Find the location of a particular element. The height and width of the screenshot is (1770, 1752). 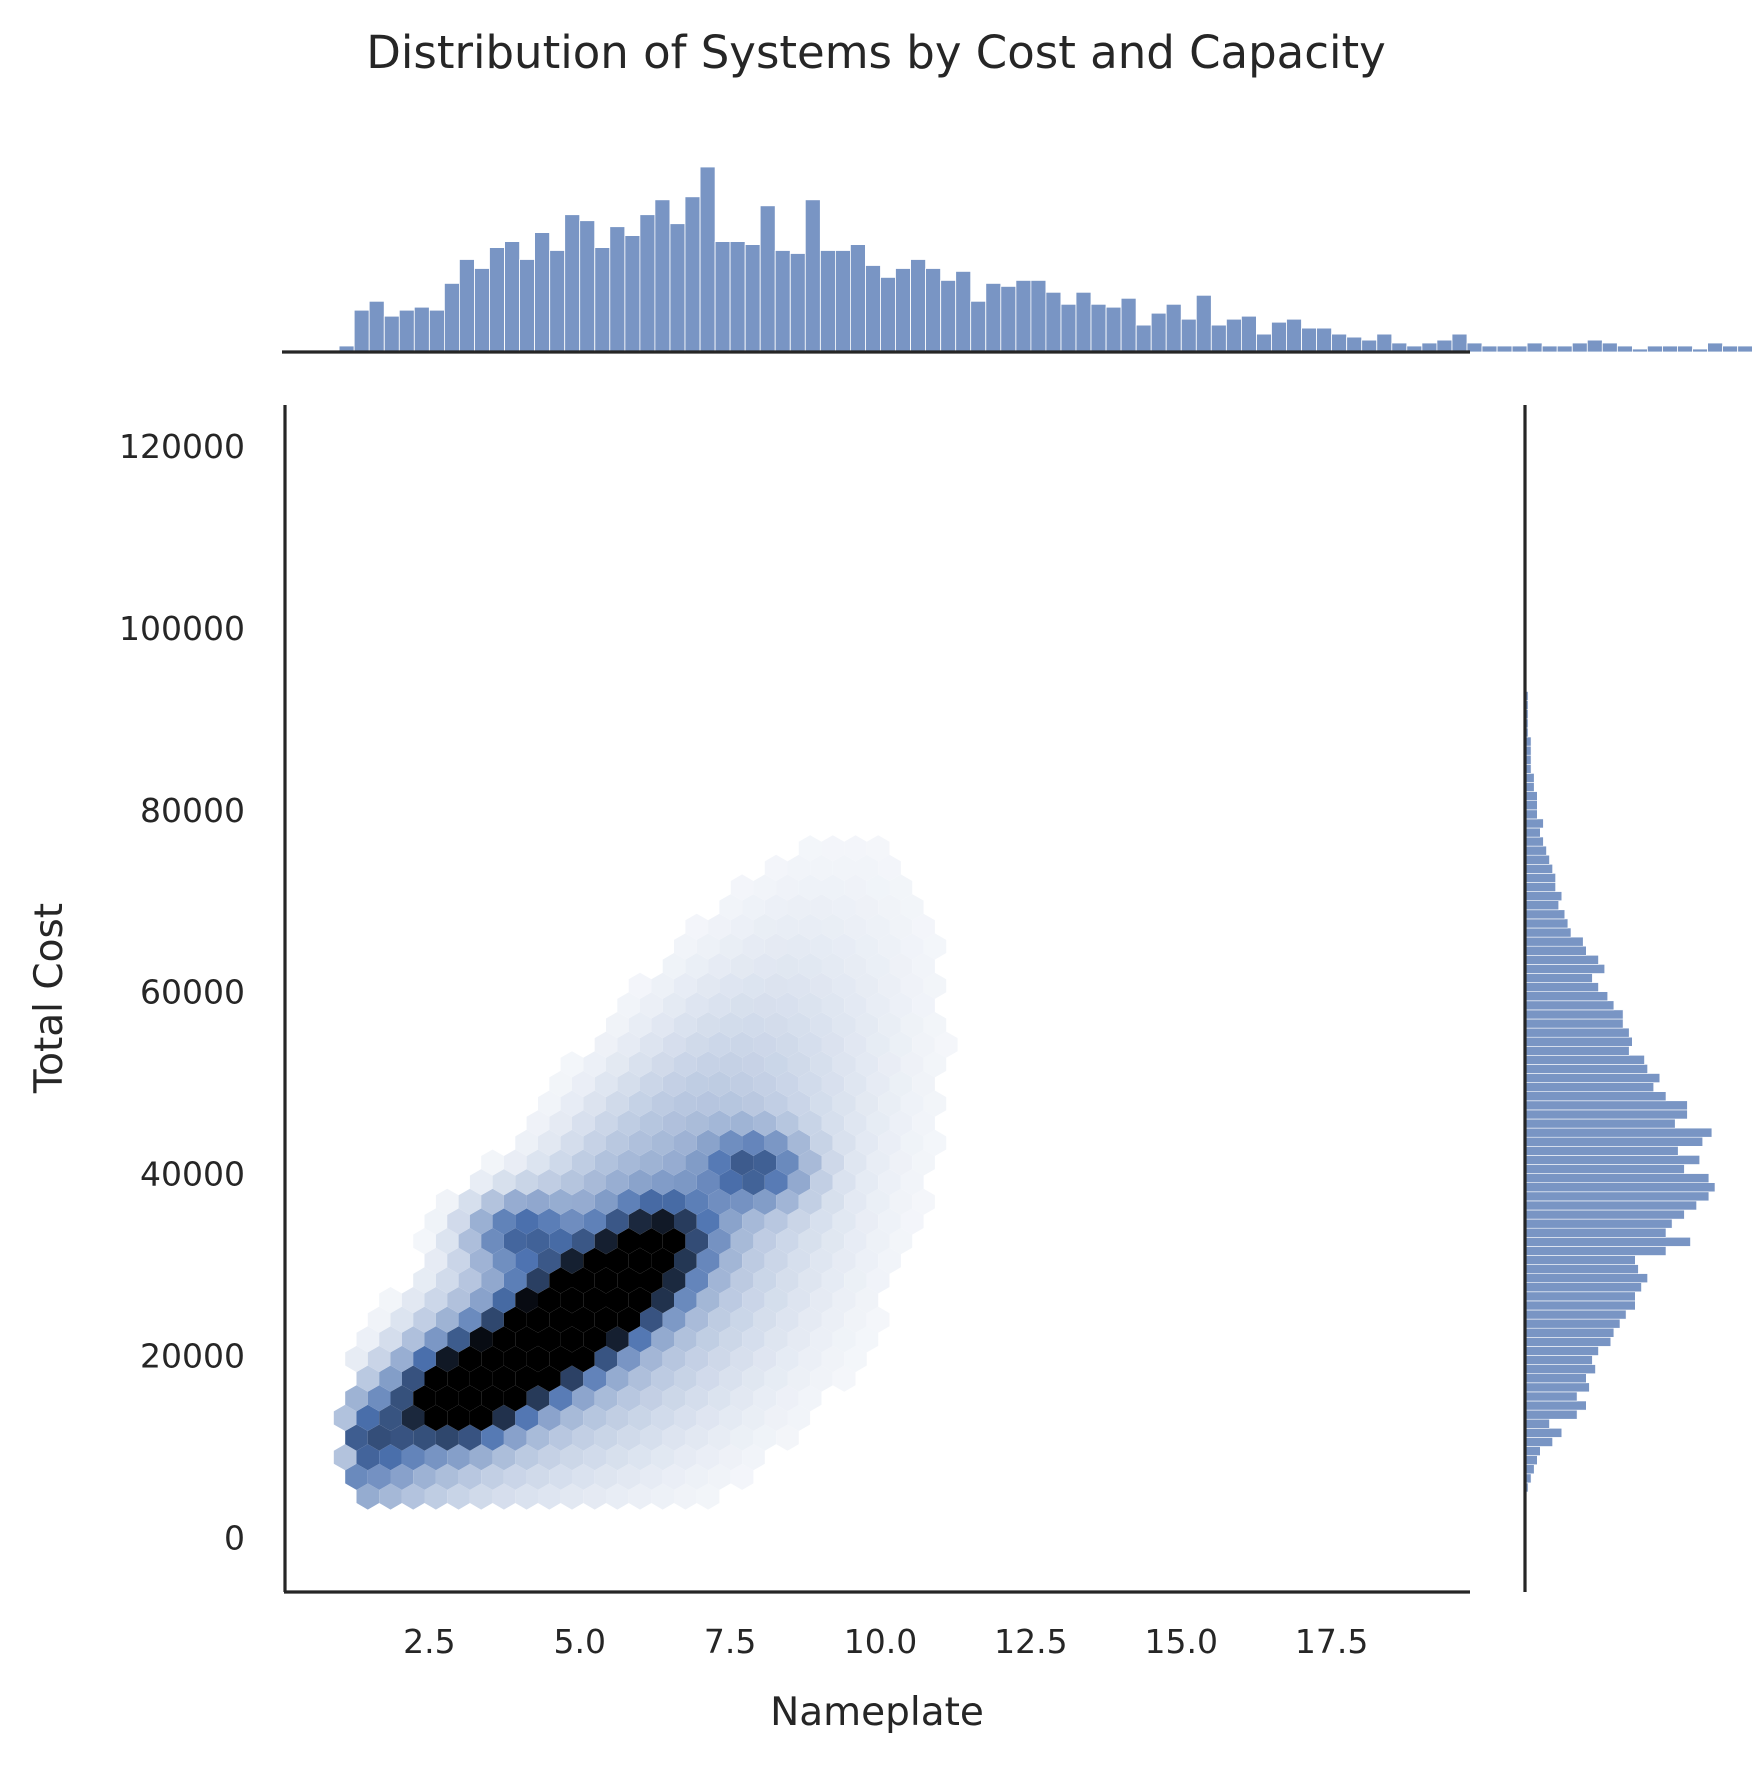

x-tick-label: 12.5 is located at coordinates (1030, 1641).